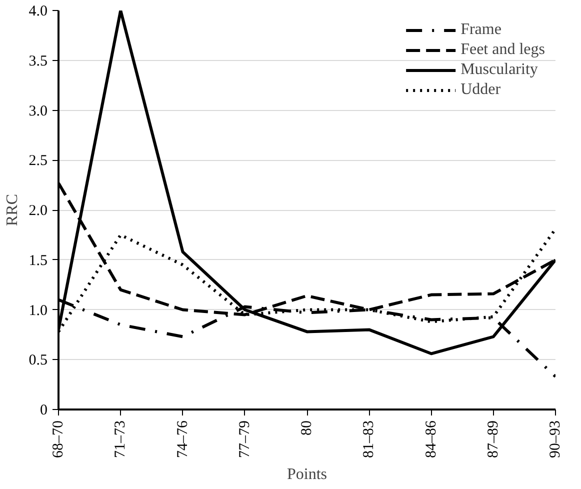  What do you see at coordinates (480, 90) in the screenshot?
I see `legend-label: Udder` at bounding box center [480, 90].